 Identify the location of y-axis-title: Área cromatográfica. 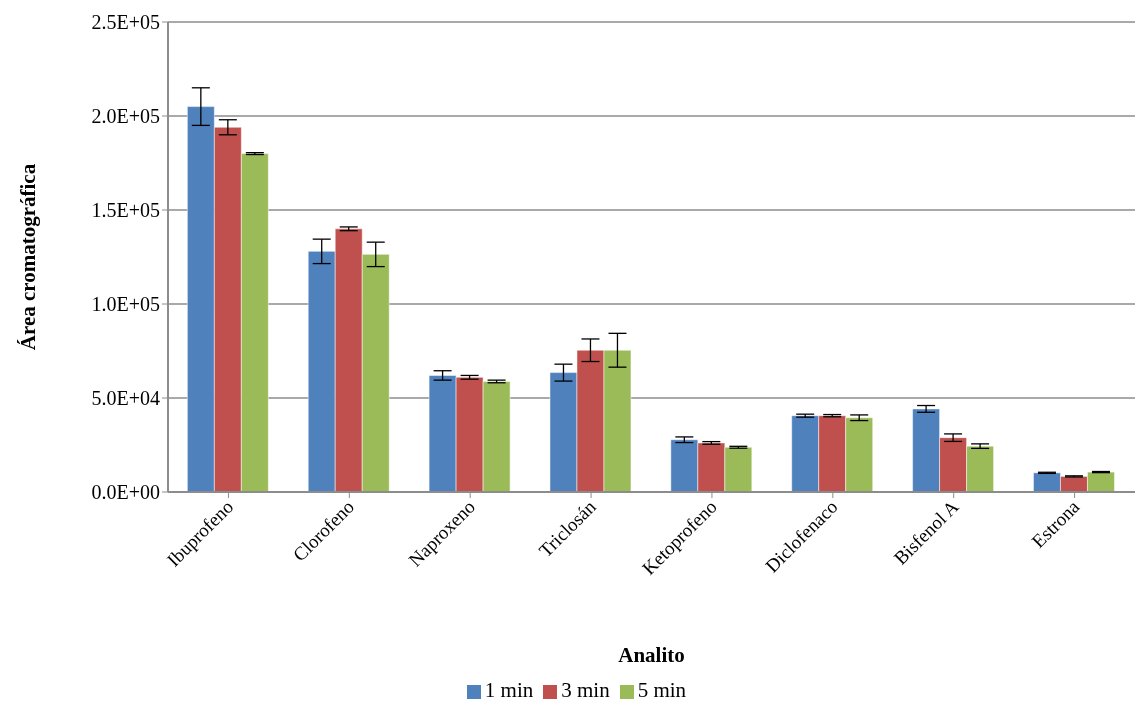
(28, 257).